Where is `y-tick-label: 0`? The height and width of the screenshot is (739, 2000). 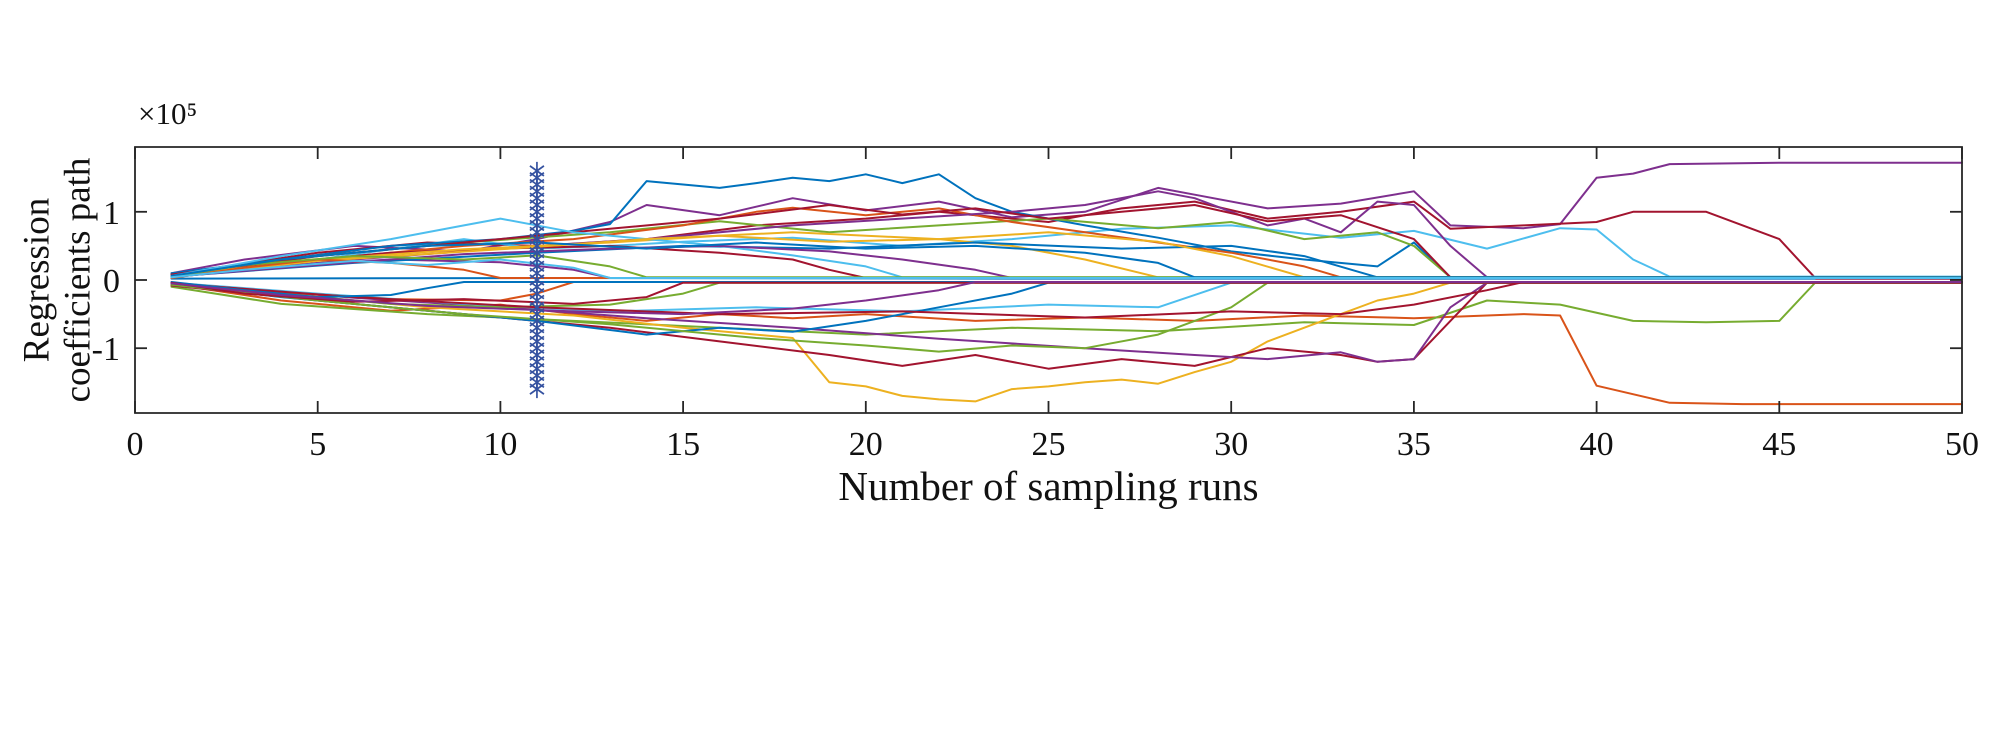 y-tick-label: 0 is located at coordinates (111, 281).